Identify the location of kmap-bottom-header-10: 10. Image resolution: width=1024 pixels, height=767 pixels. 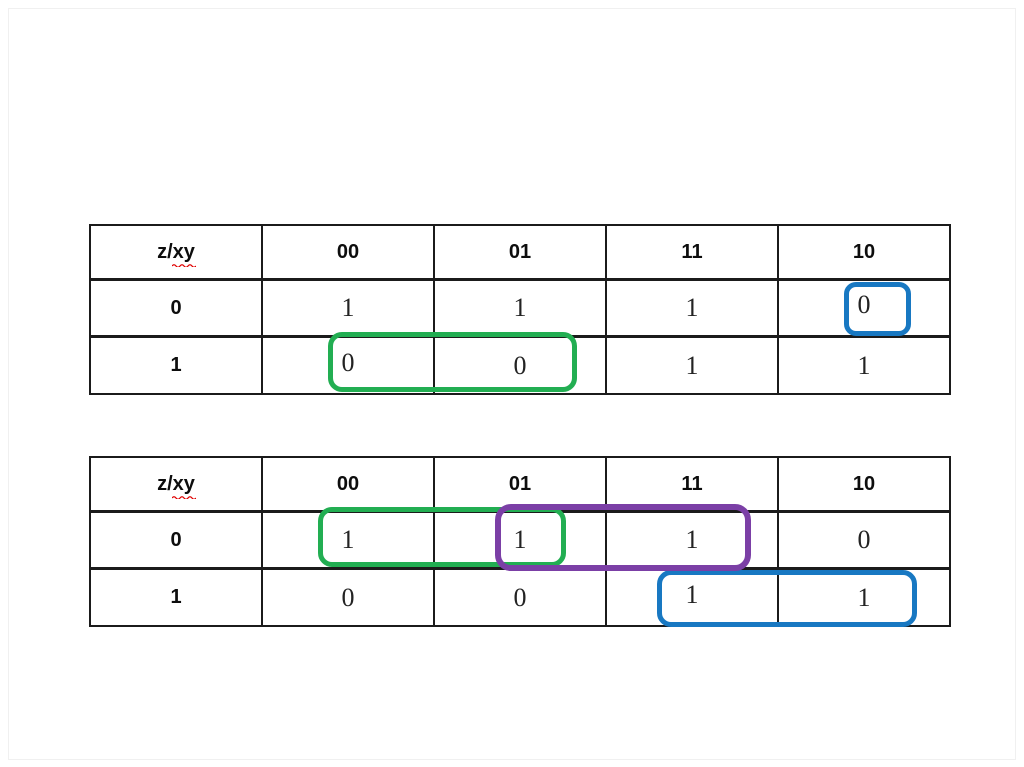
(864, 484).